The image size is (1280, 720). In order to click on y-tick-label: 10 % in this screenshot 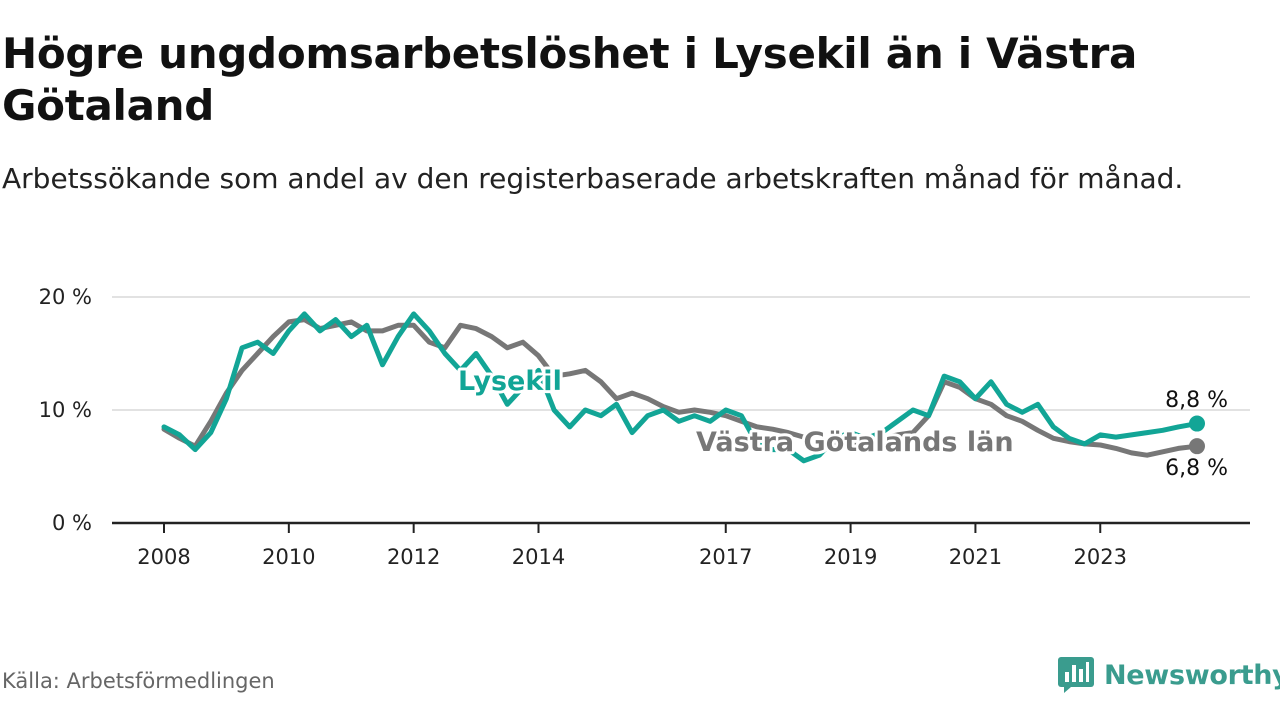, I will do `click(65, 410)`.